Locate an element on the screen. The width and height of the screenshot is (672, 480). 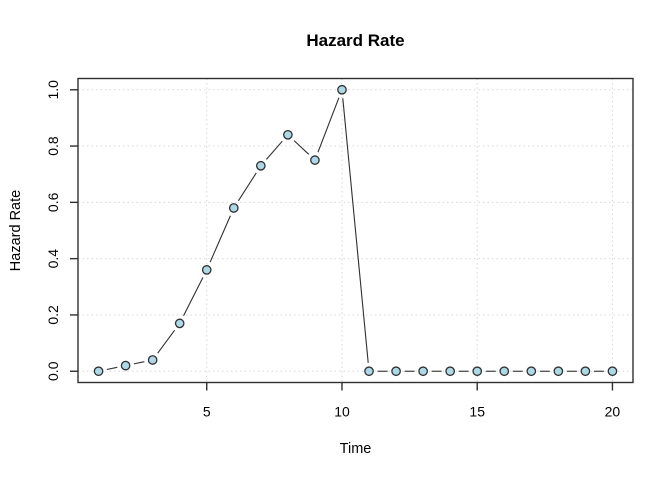
chart-title: Hazard Rate is located at coordinates (355, 40).